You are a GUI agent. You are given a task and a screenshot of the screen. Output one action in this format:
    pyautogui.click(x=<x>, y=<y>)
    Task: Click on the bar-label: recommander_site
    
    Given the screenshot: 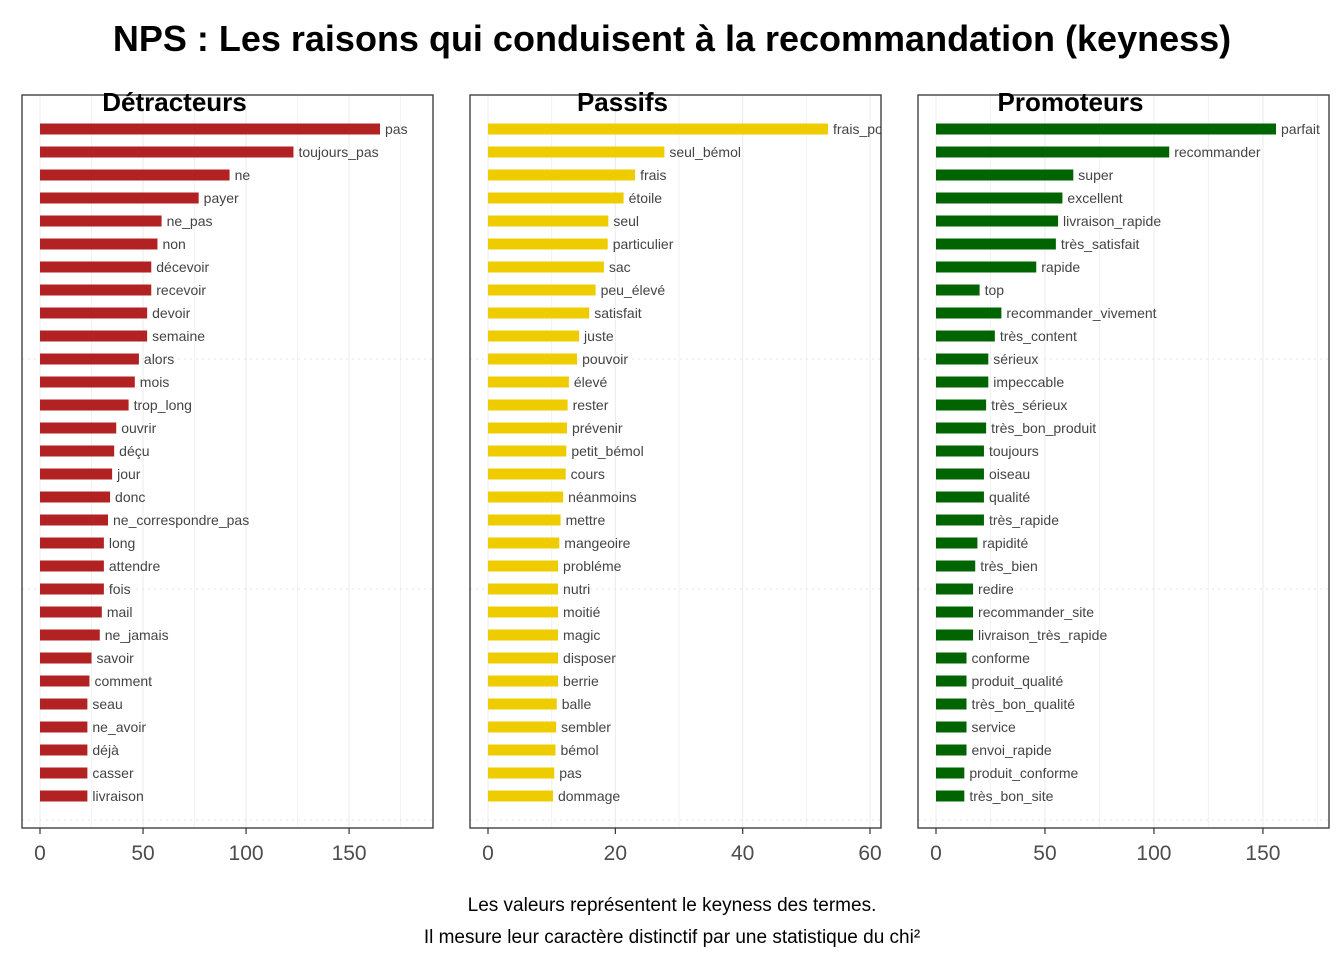 What is the action you would take?
    pyautogui.click(x=1036, y=612)
    